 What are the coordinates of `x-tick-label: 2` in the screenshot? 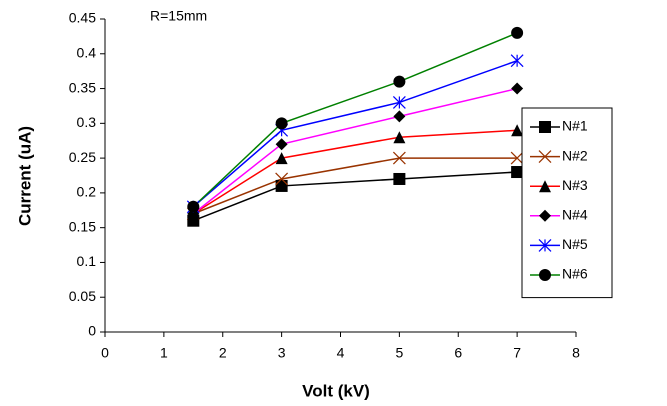 It's located at (223, 353).